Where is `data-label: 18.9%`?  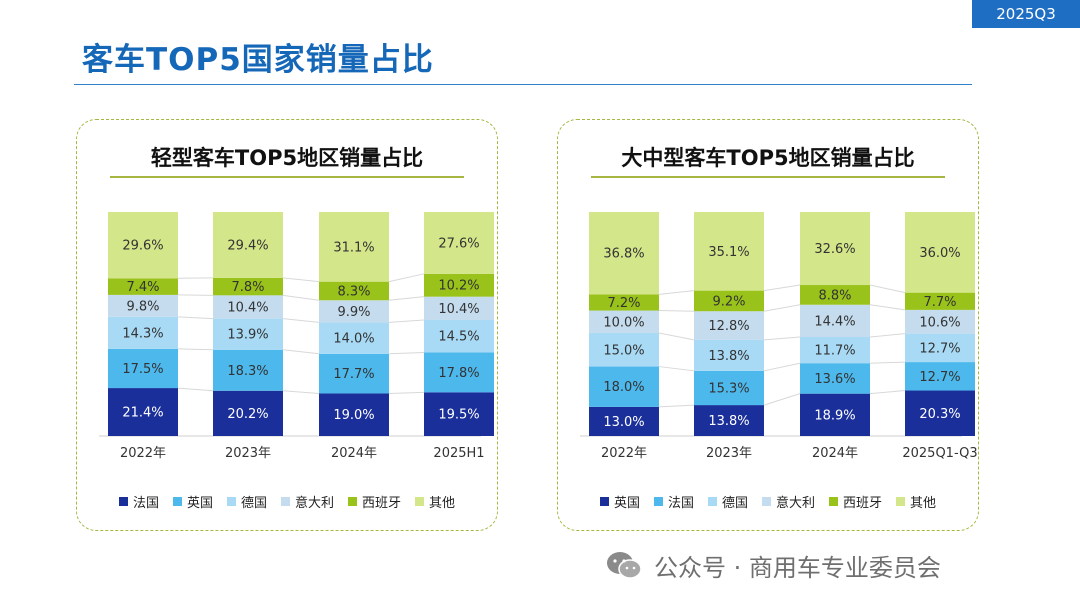 data-label: 18.9% is located at coordinates (834, 415).